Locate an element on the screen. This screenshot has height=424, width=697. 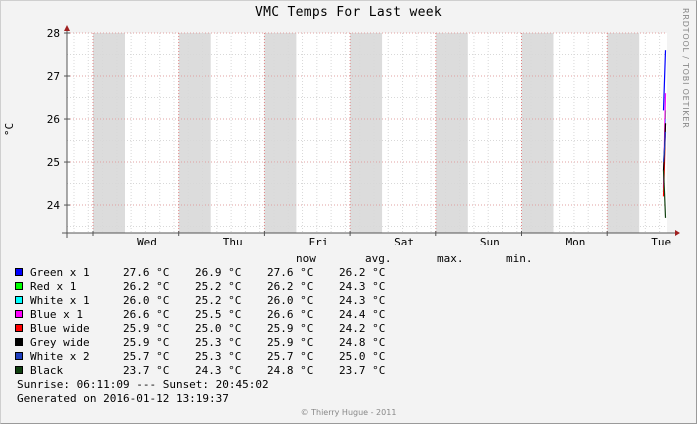
legend-header-avg: avg. is located at coordinates (378, 258).